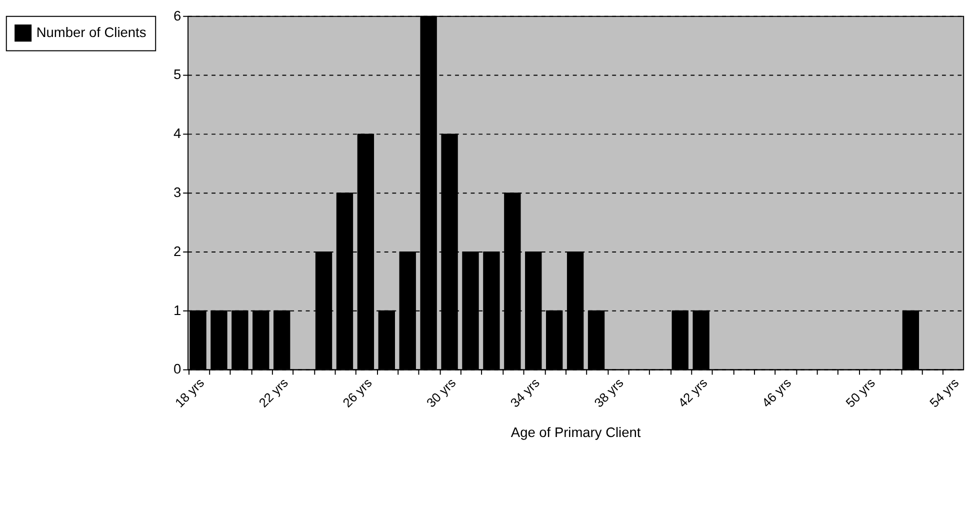  I want to click on x-tick-label: 26 yrs, so click(357, 392).